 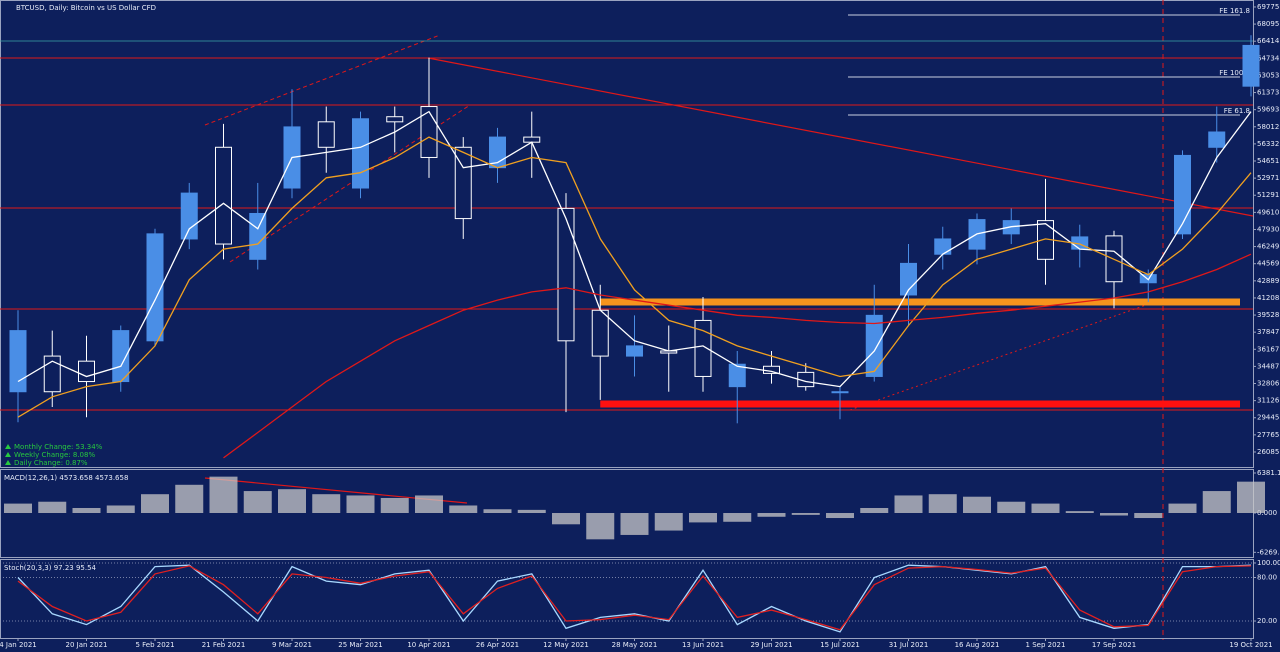 I want to click on stoch-pane, so click(x=627, y=599).